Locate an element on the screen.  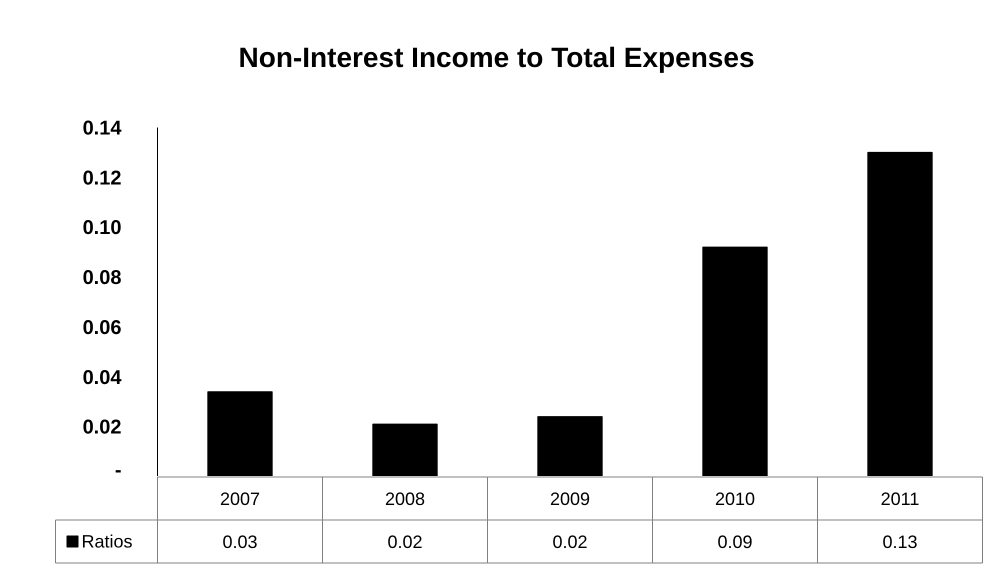
x-tick-label: 2010 is located at coordinates (735, 499).